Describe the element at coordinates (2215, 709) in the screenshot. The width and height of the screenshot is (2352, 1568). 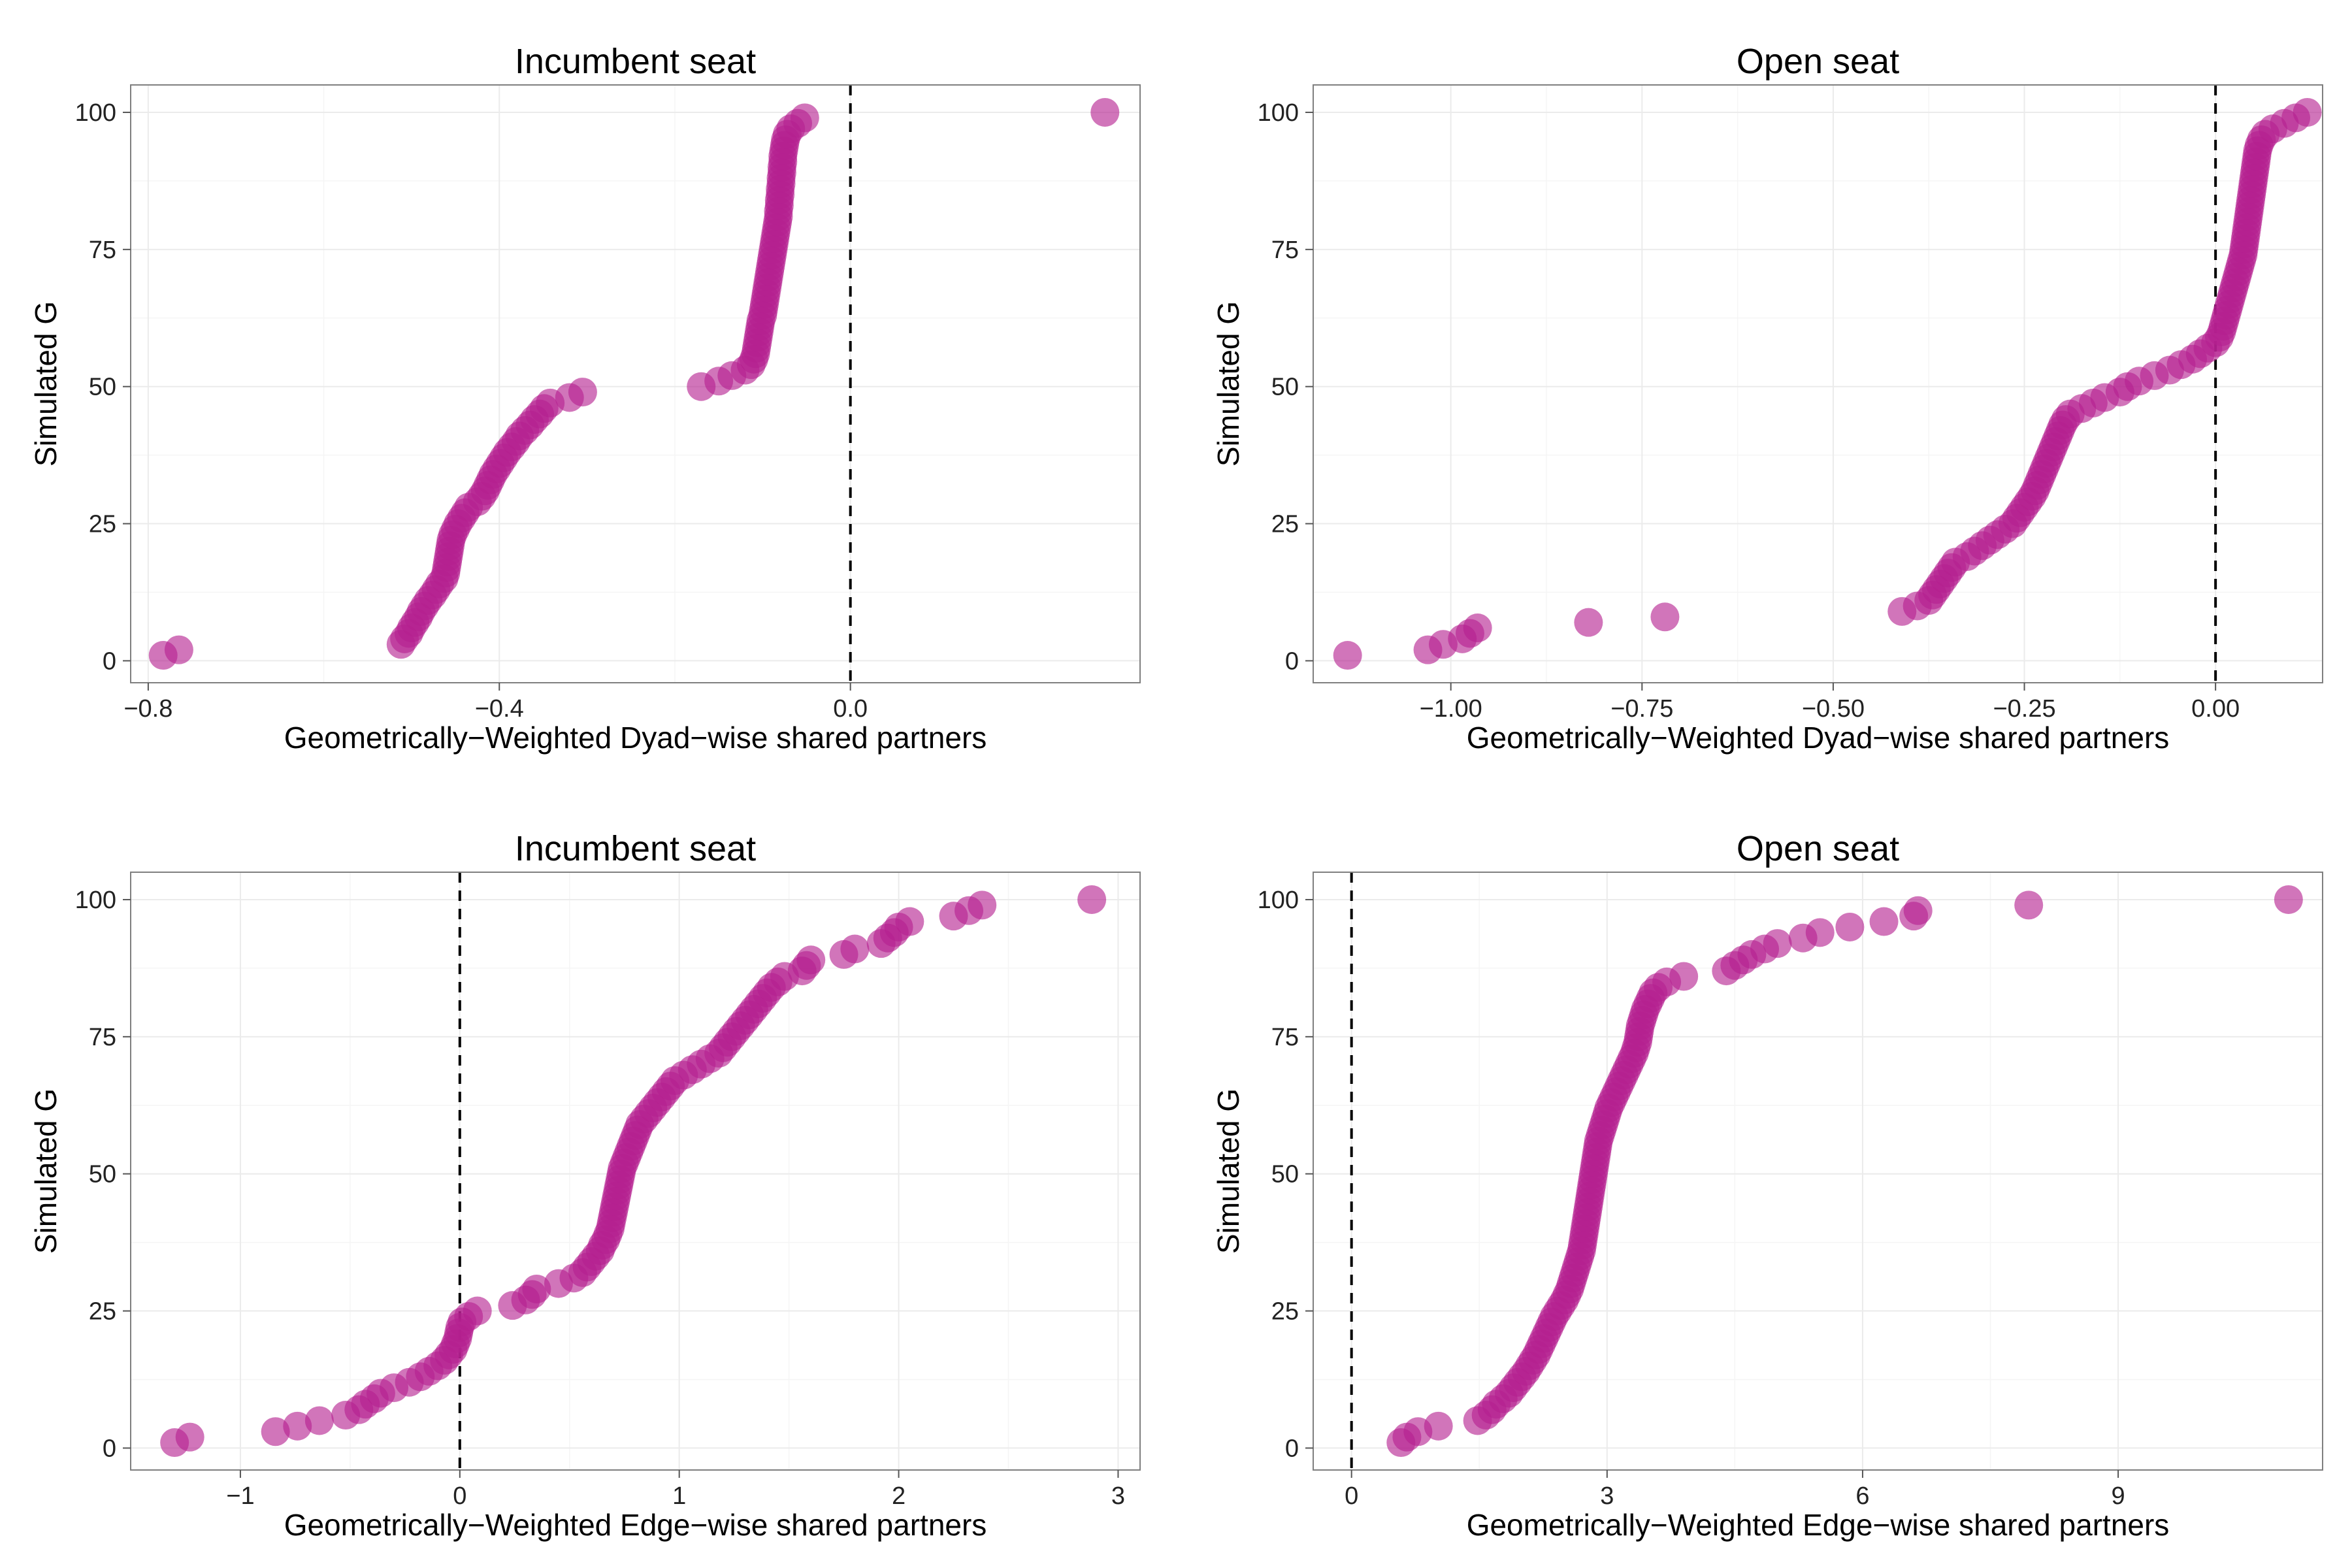
I see `x-tick-label: 0.00` at that location.